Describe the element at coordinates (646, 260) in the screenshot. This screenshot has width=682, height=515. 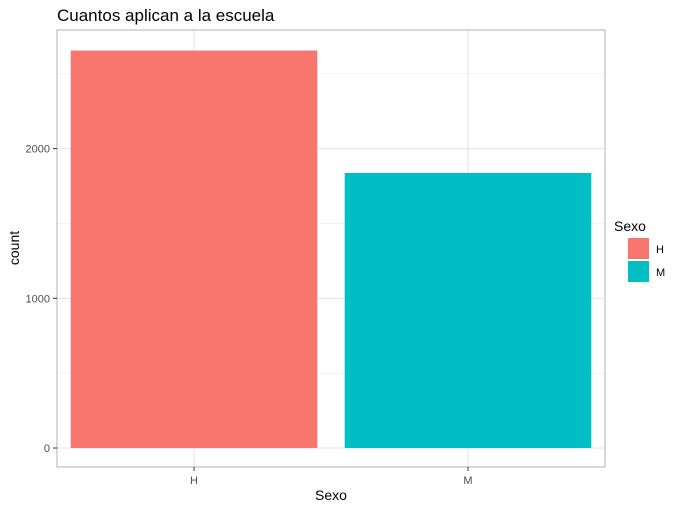
I see `legend-items: HM` at that location.